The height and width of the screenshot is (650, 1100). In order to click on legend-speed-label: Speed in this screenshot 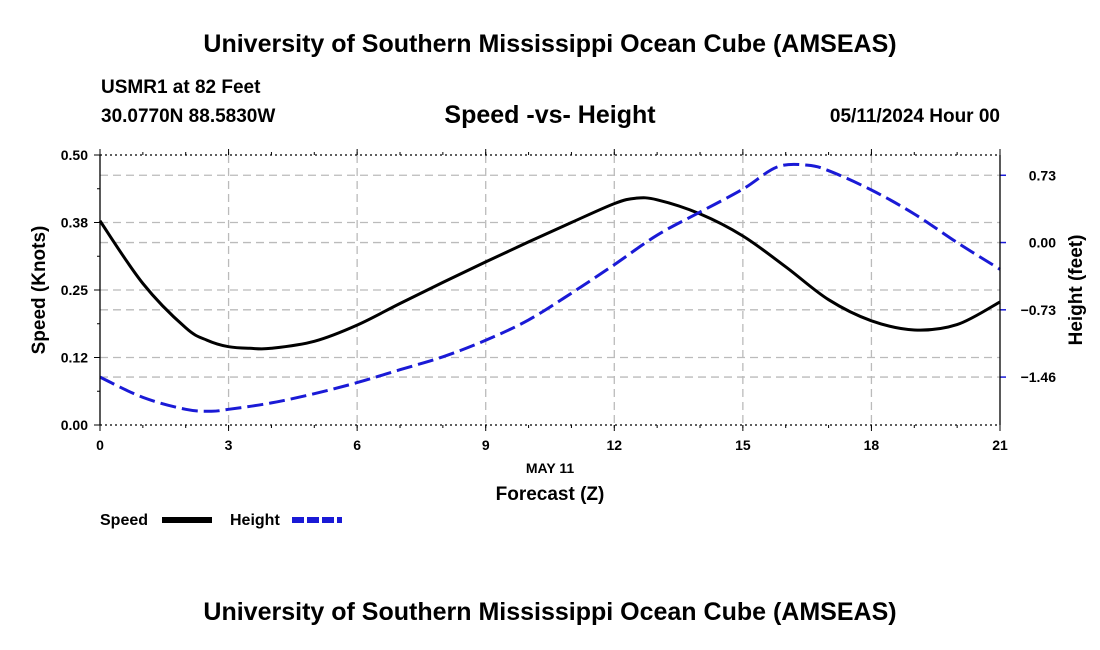, I will do `click(124, 520)`.